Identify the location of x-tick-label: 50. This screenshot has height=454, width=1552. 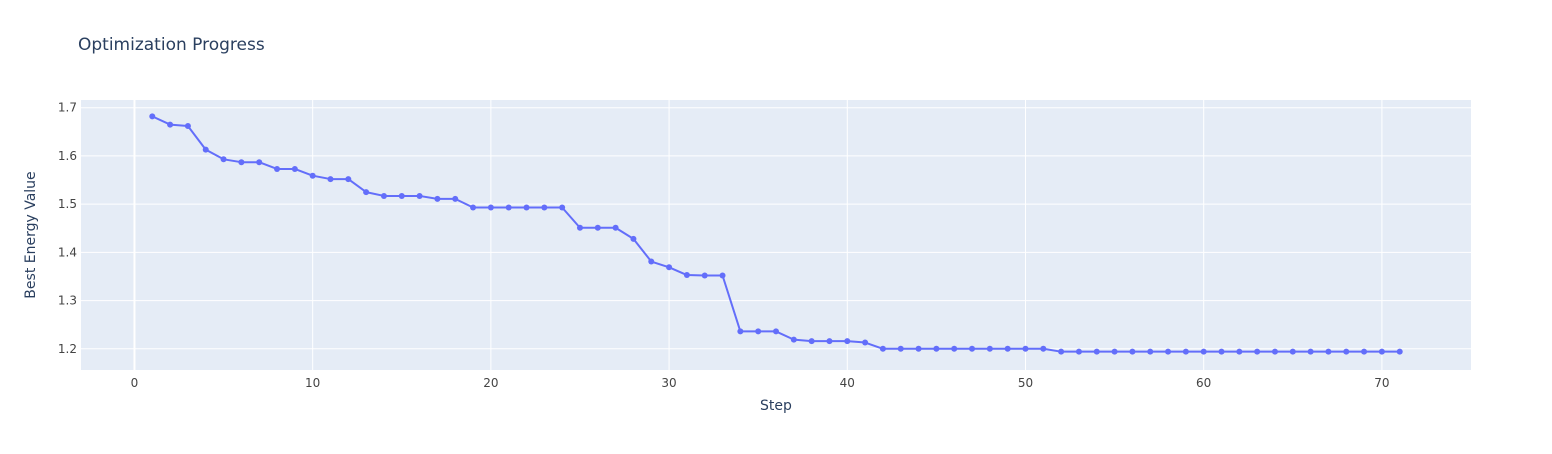
(1025, 383).